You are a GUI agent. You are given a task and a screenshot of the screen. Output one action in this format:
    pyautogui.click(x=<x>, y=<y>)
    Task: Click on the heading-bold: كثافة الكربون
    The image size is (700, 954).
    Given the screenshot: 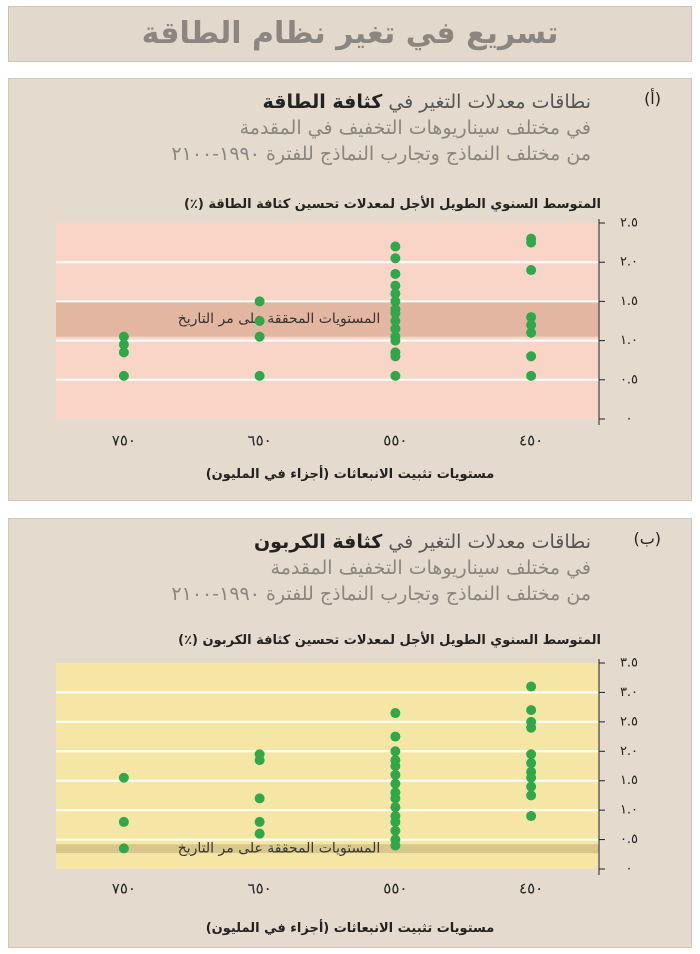 What is the action you would take?
    pyautogui.click(x=318, y=542)
    